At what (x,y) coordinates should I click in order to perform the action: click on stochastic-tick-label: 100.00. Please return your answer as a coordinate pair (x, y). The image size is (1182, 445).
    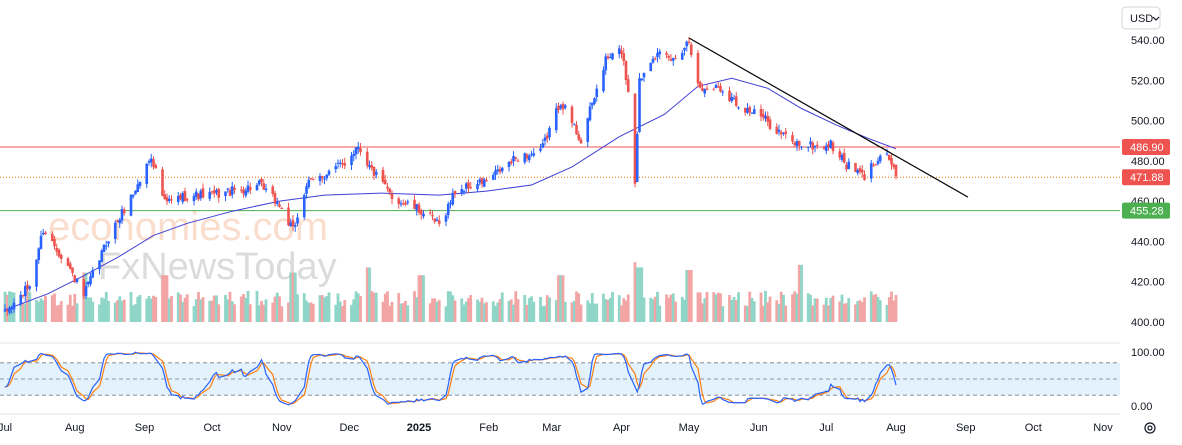
    Looking at the image, I should click on (1148, 353).